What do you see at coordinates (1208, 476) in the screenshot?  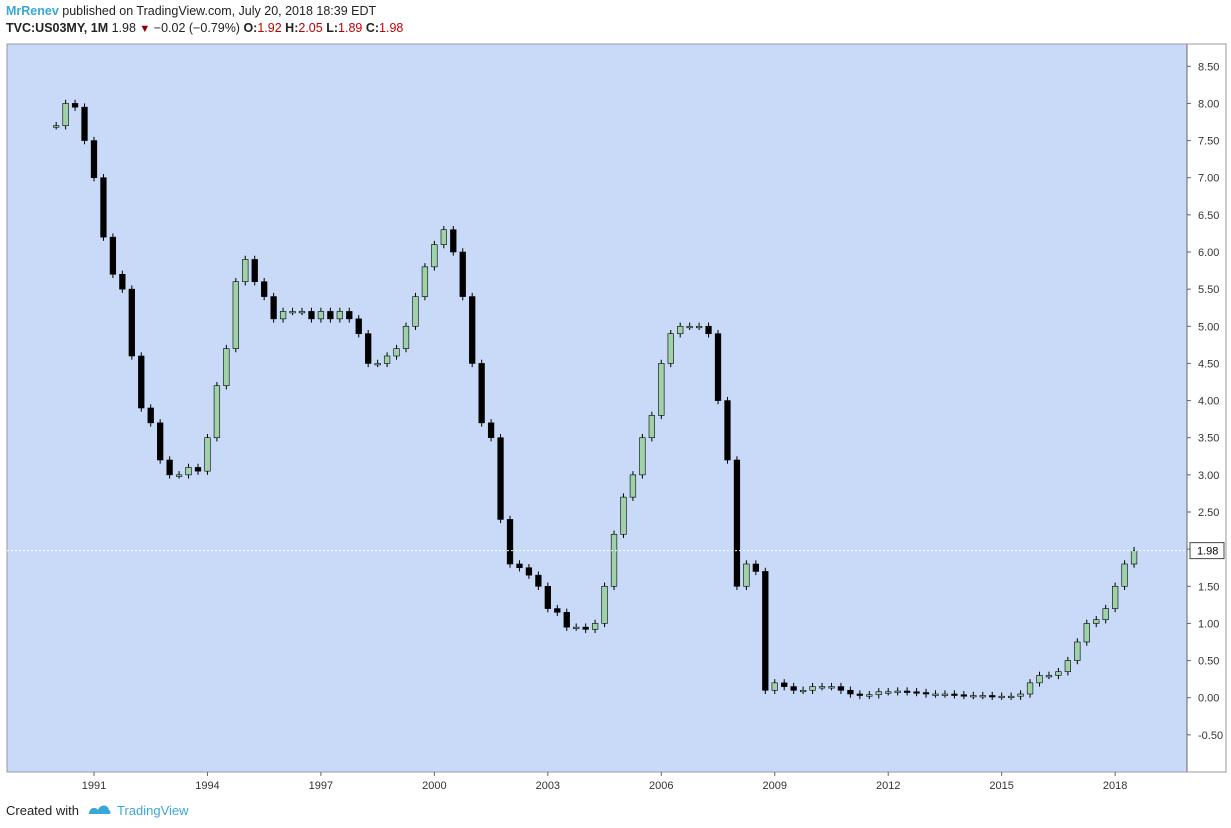 I see `y-tick-label: 3.00` at bounding box center [1208, 476].